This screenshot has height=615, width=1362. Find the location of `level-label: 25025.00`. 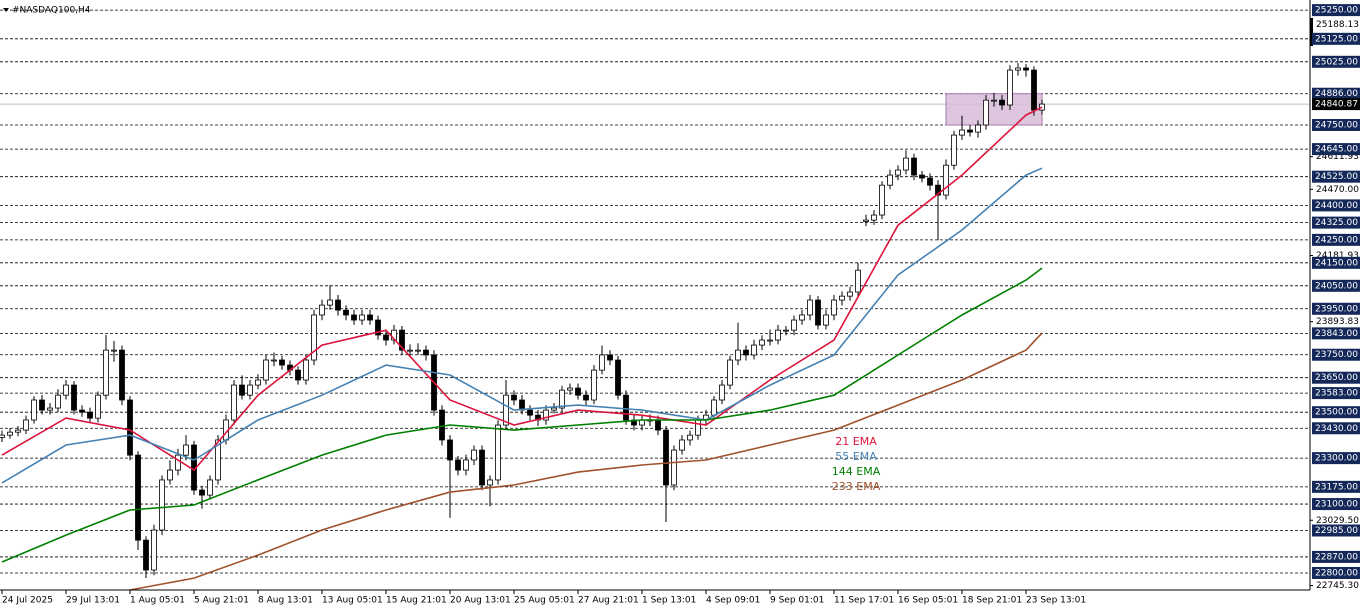

level-label: 25025.00 is located at coordinates (1336, 62).